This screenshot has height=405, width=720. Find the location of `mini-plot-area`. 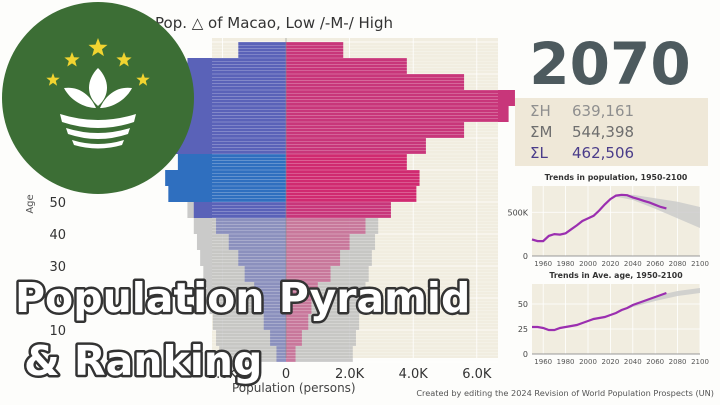

mini-plot-area is located at coordinates (616, 221).